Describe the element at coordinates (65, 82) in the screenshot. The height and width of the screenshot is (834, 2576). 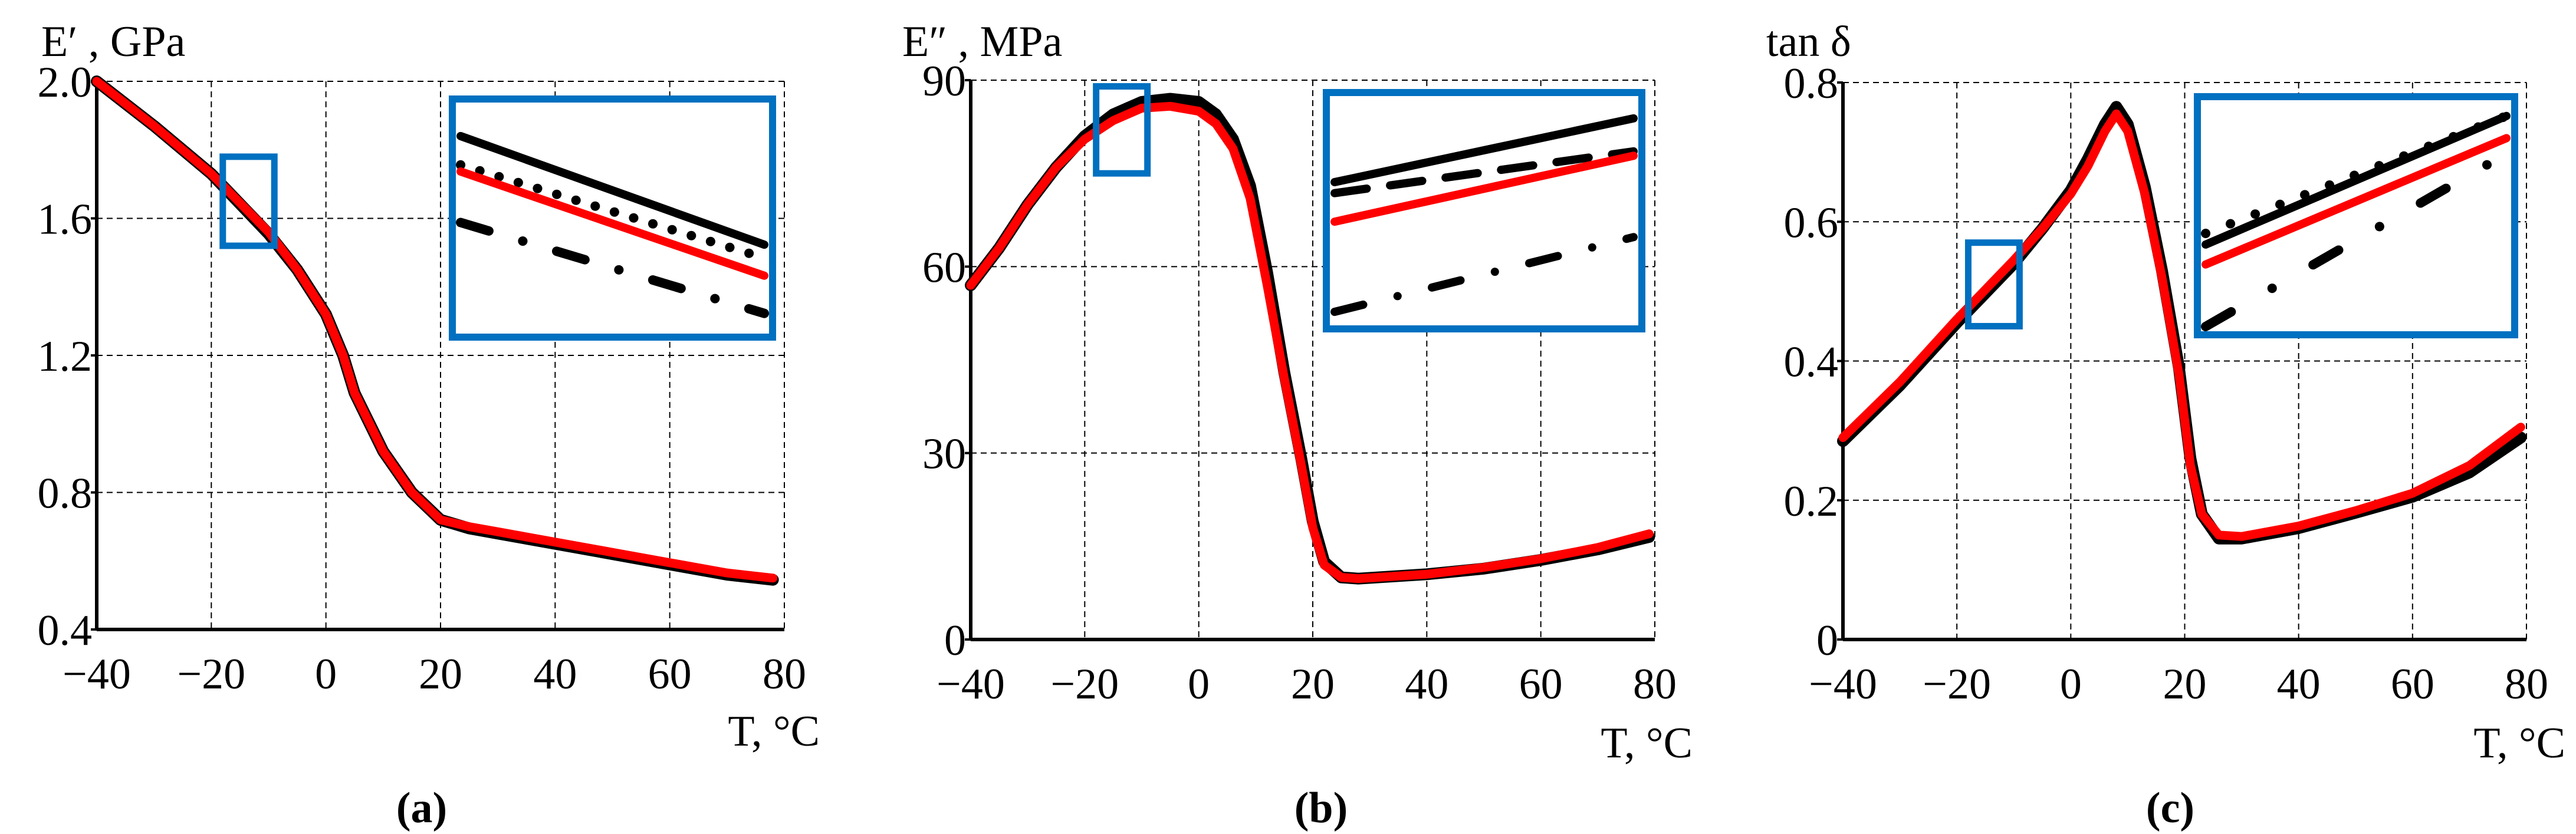
I see `y-tick-label: 2.0` at that location.